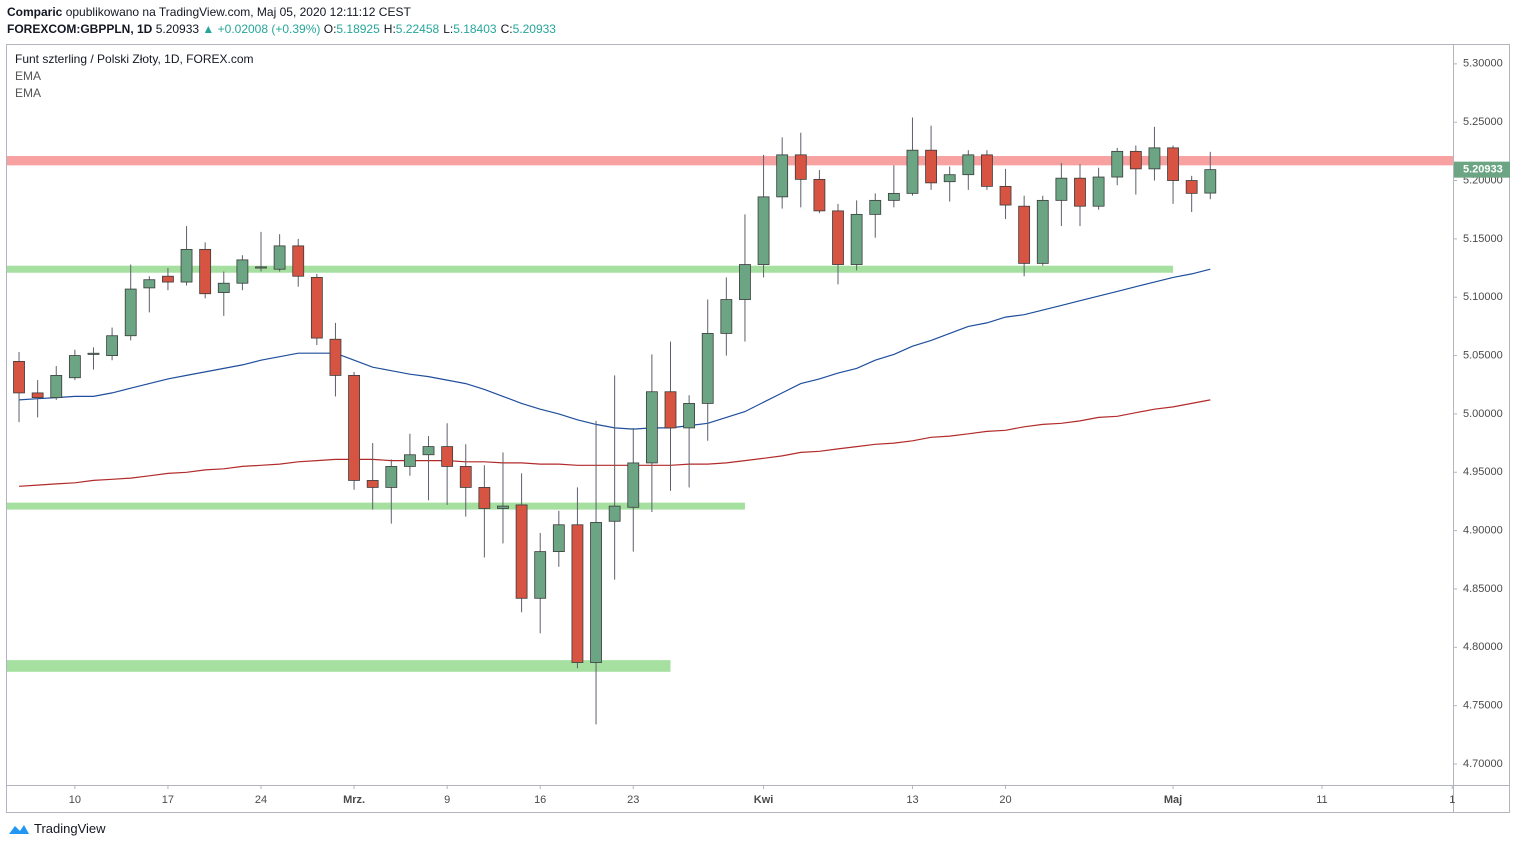 The width and height of the screenshot is (1517, 849). Describe the element at coordinates (448, 29) in the screenshot. I see `ohlc-label: L:` at that location.